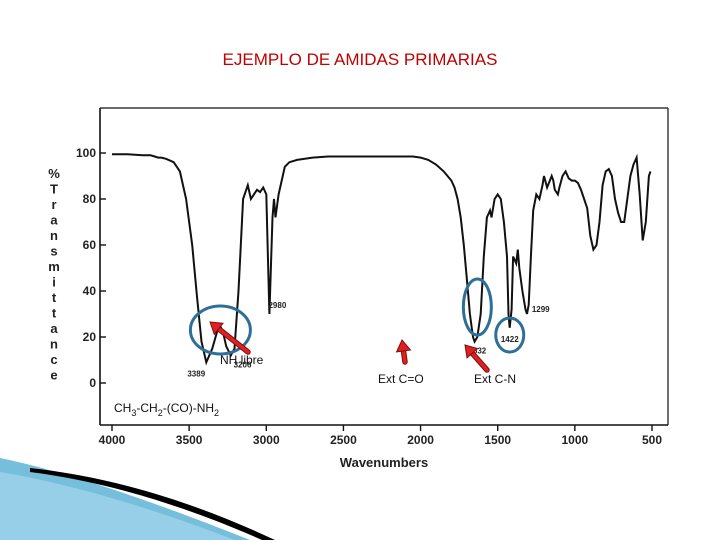 The width and height of the screenshot is (720, 540). Describe the element at coordinates (266, 440) in the screenshot. I see `x-tick-label: 3000` at that location.